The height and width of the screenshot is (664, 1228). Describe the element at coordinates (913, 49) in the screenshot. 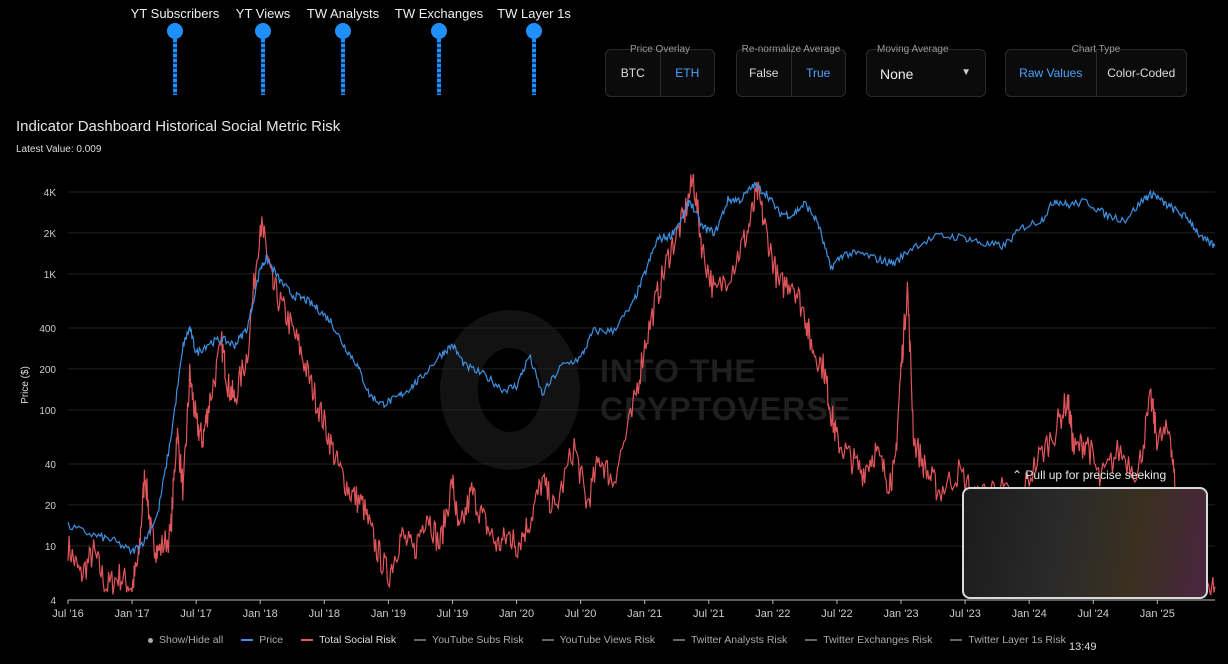

I see `moving-average-title: Moving Average` at that location.